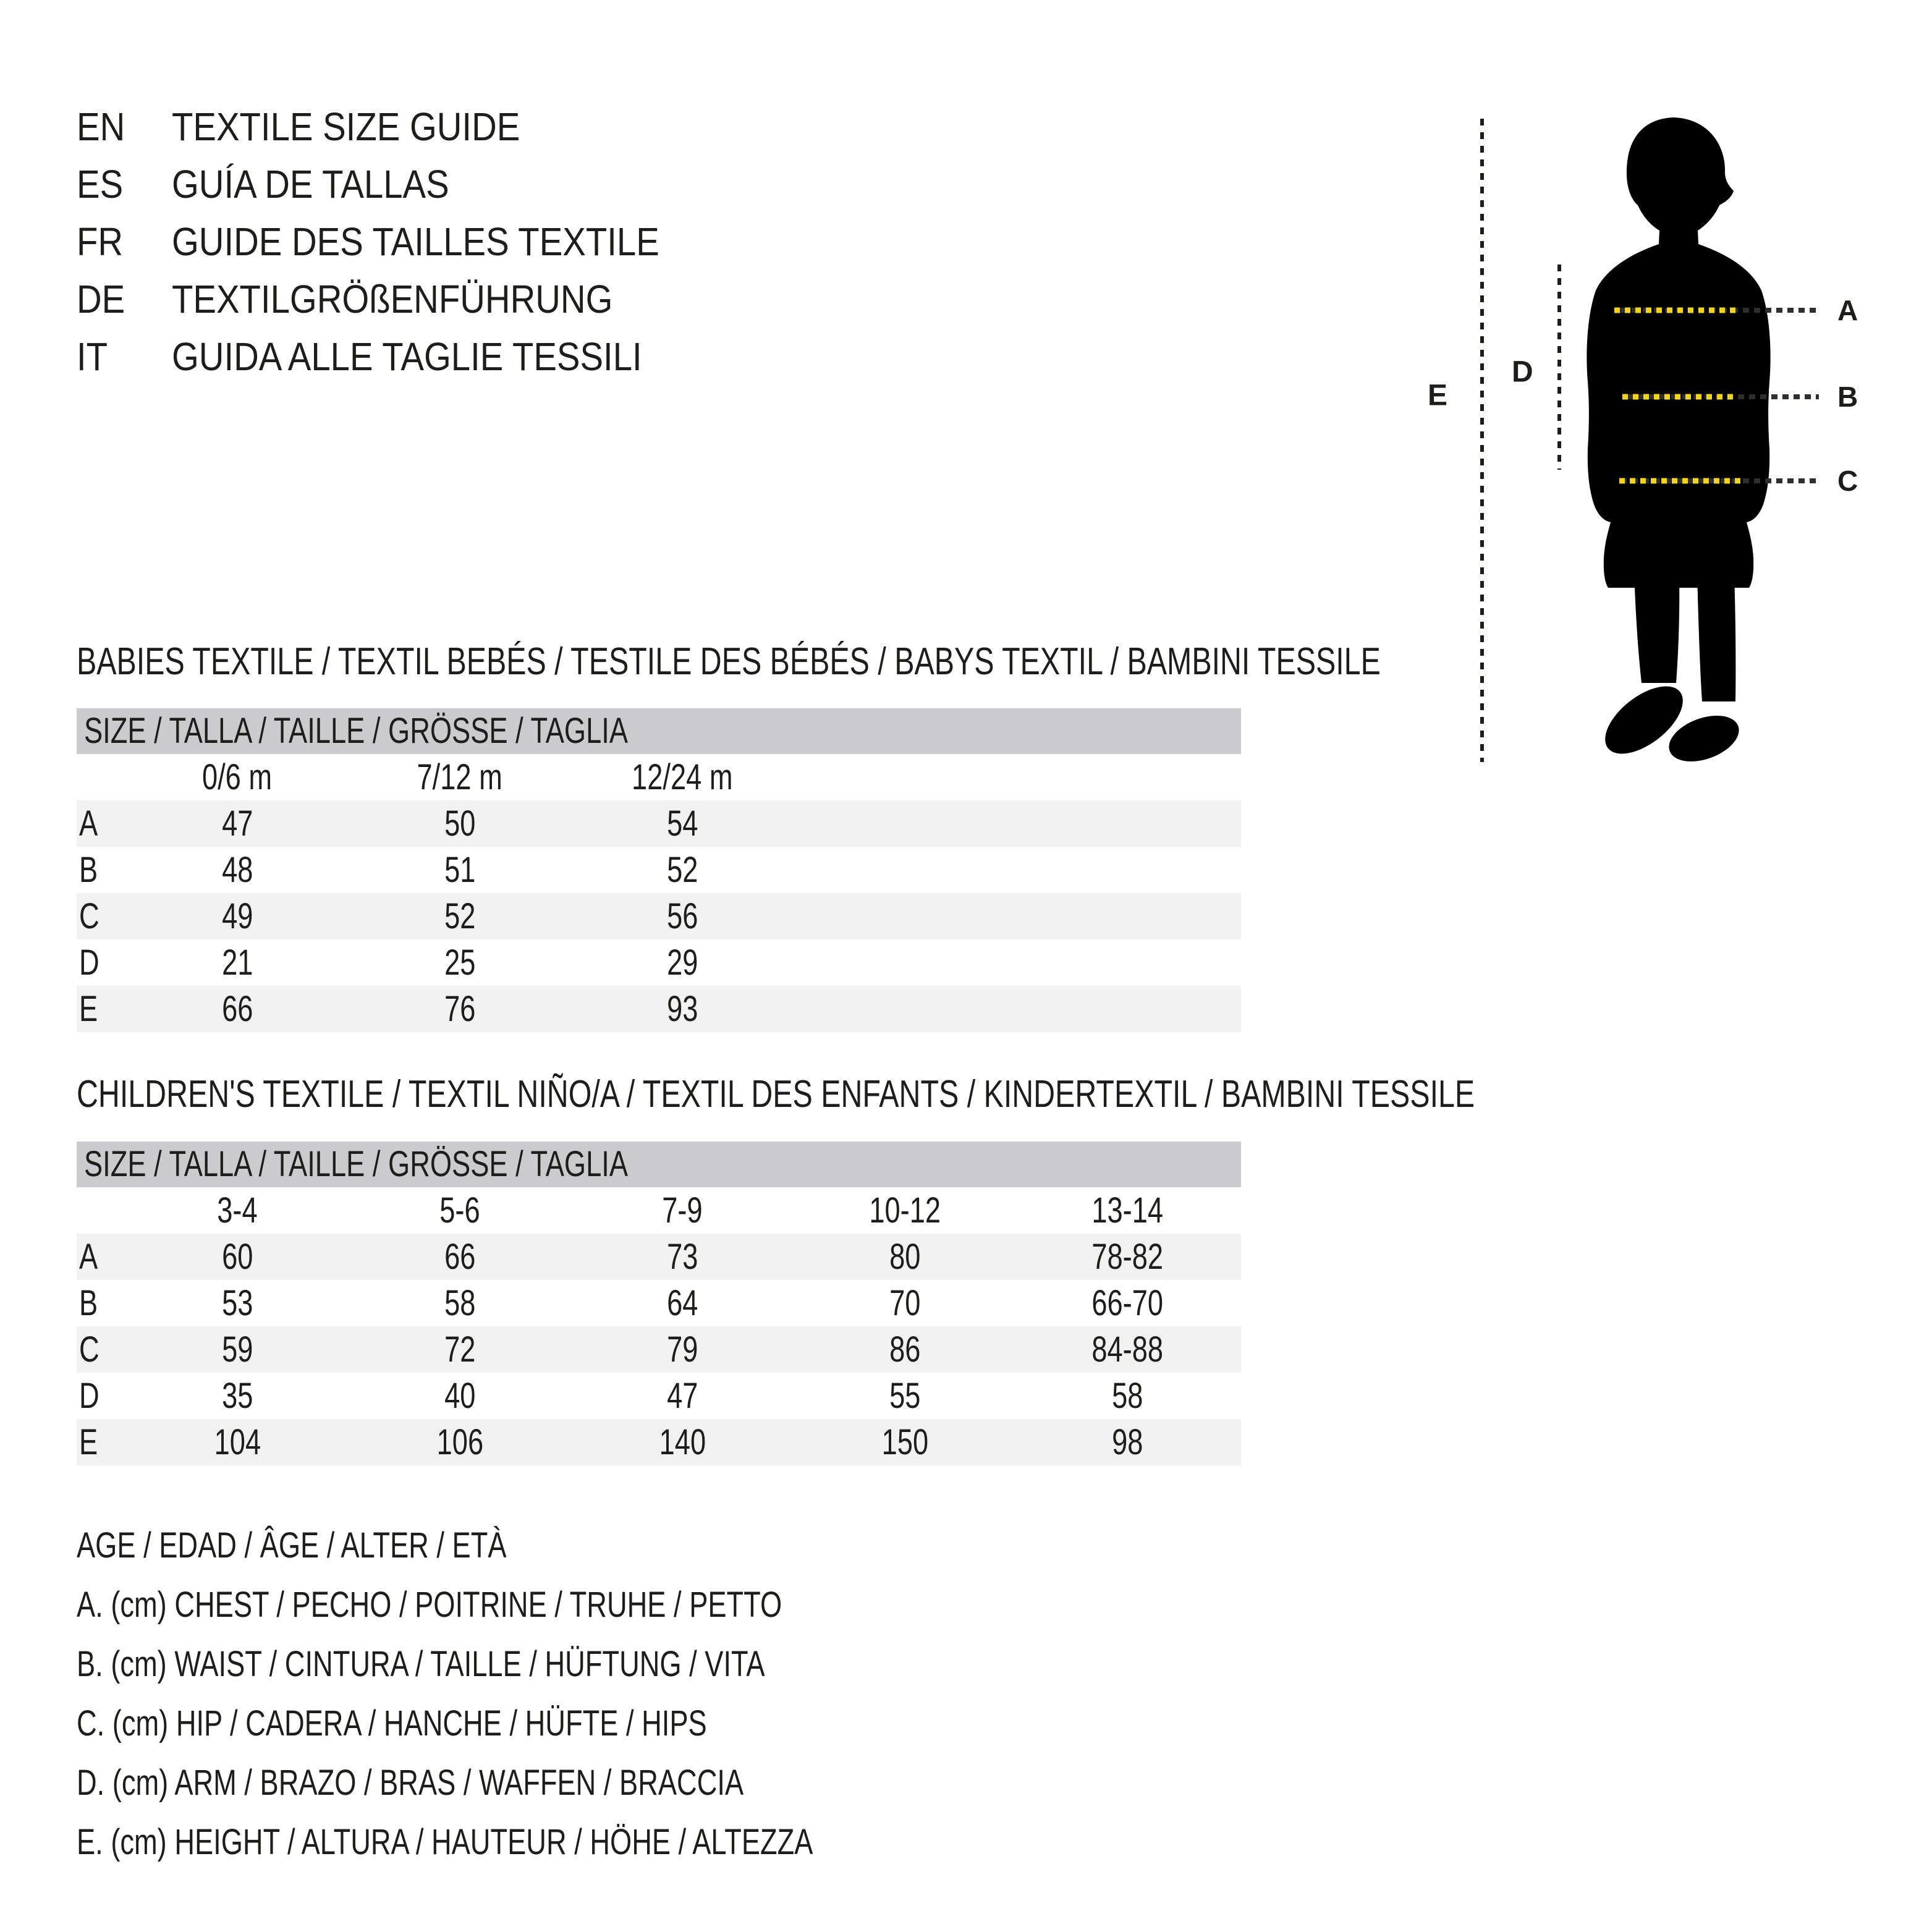 The width and height of the screenshot is (1932, 1932). I want to click on table-row: C 59 72 79 86 84-88, so click(659, 1349).